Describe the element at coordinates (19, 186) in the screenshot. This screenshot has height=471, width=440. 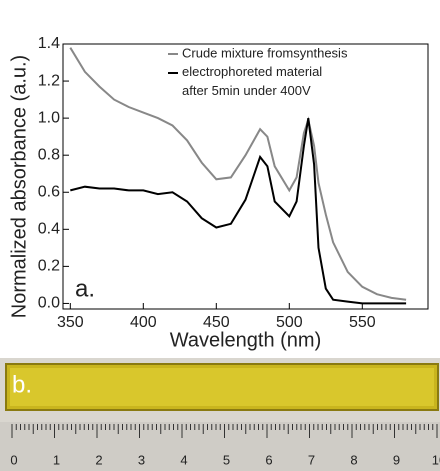
I see `y-axis-label: Normalized absorbance (a.u.)` at that location.